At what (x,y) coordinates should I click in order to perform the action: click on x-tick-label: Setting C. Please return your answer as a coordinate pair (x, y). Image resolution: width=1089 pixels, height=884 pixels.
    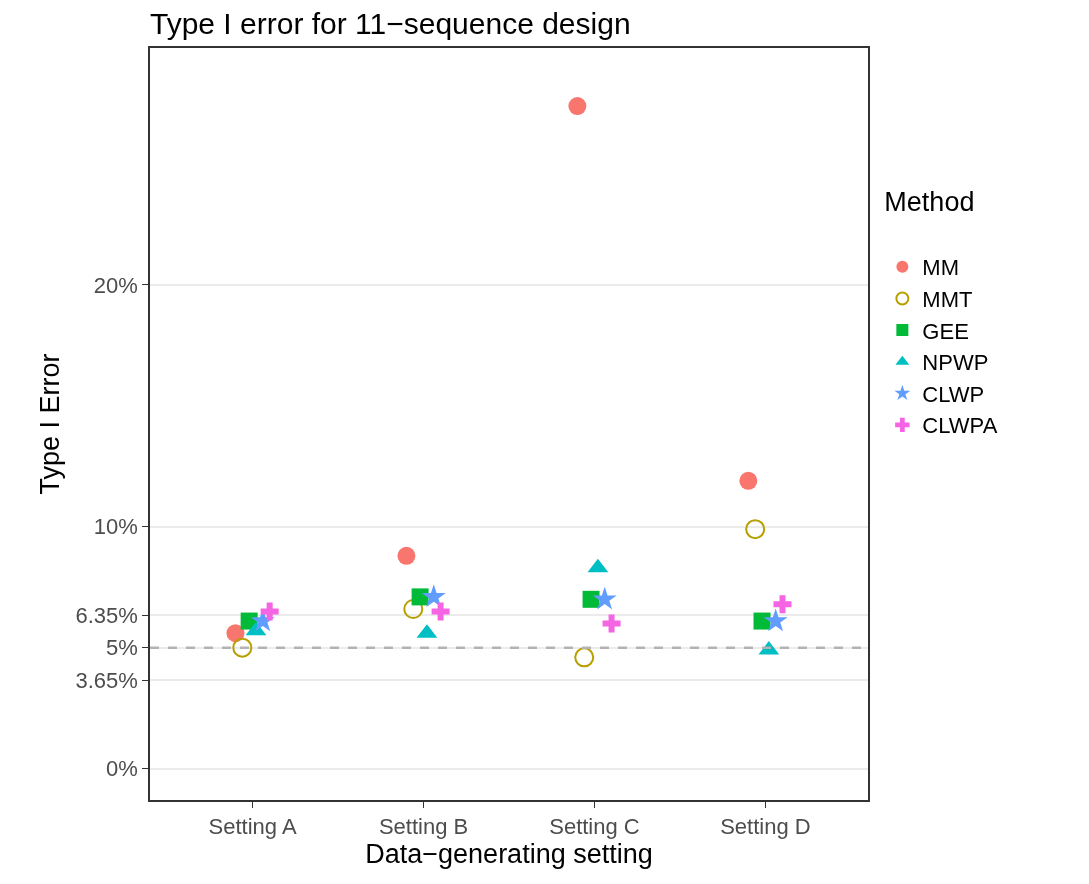
    Looking at the image, I should click on (594, 827).